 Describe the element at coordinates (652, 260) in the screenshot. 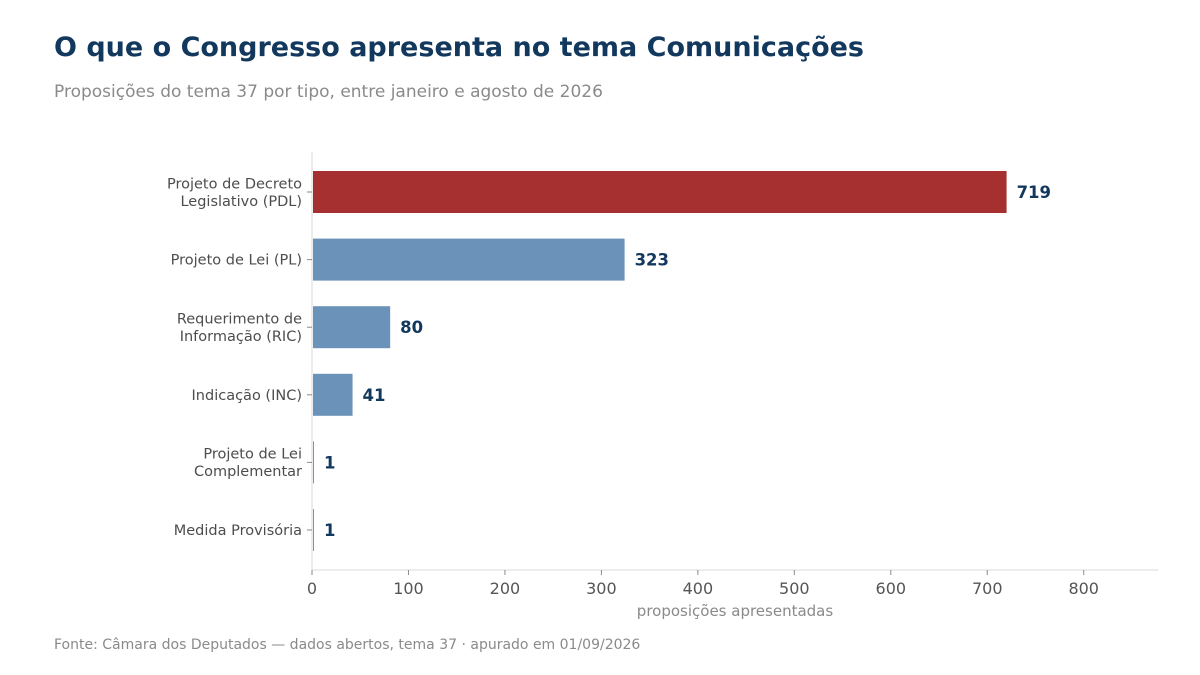

I see `value-label: 323` at that location.